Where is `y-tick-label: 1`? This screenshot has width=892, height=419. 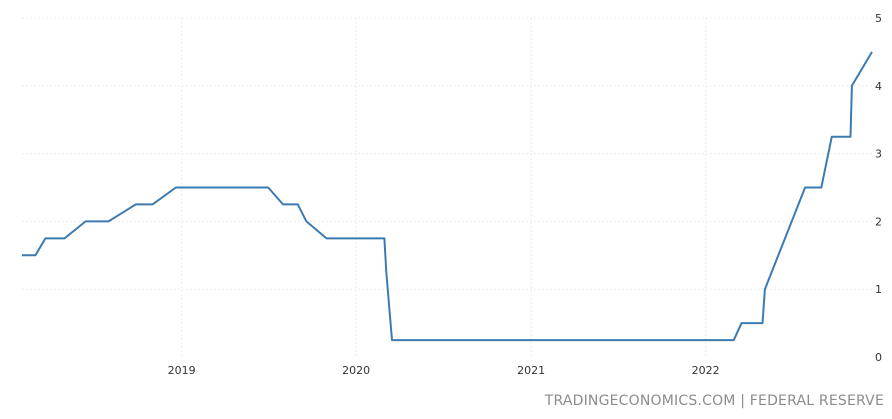 y-tick-label: 1 is located at coordinates (878, 289).